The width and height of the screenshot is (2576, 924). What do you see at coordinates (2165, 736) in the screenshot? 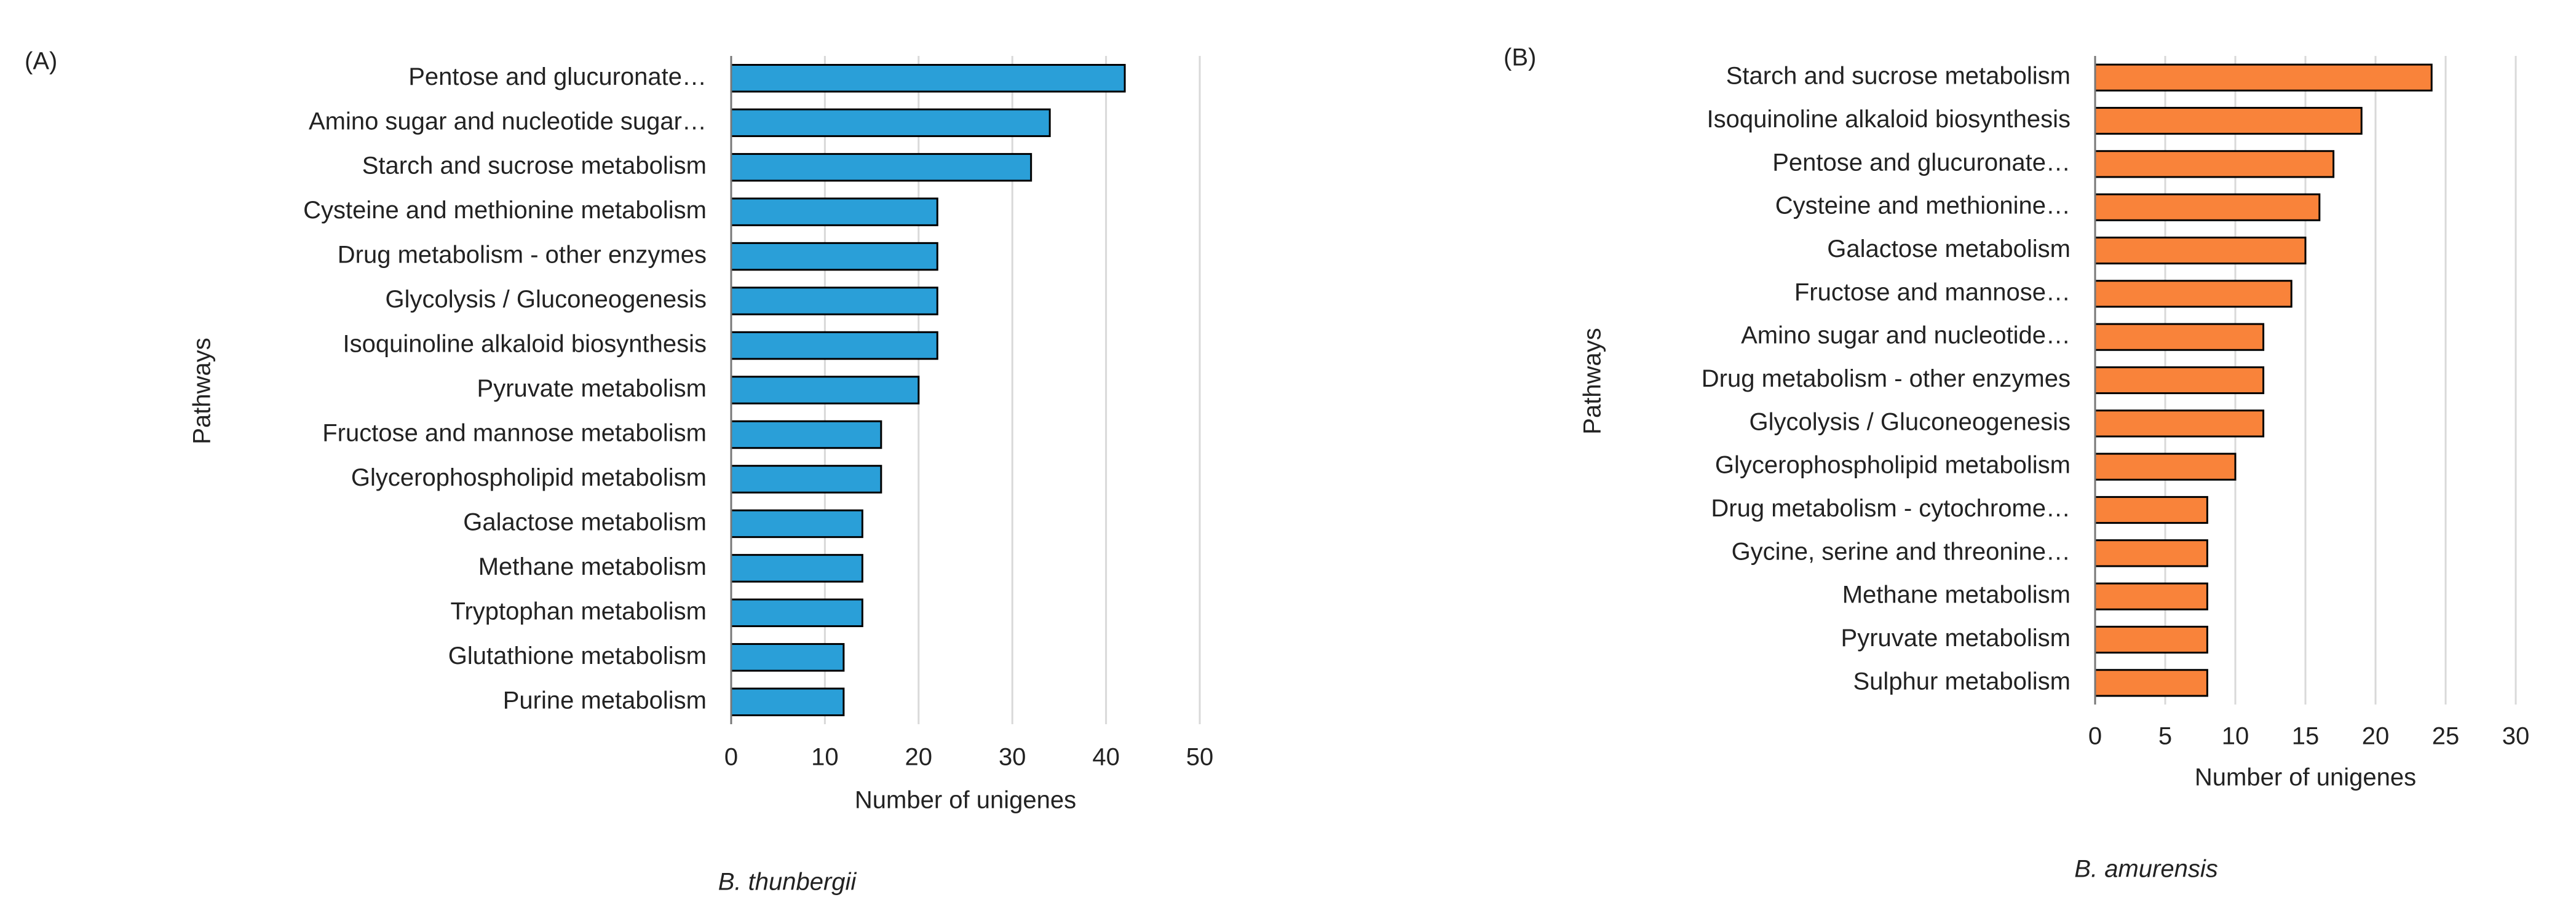
I see `x-tick-label: 5` at bounding box center [2165, 736].